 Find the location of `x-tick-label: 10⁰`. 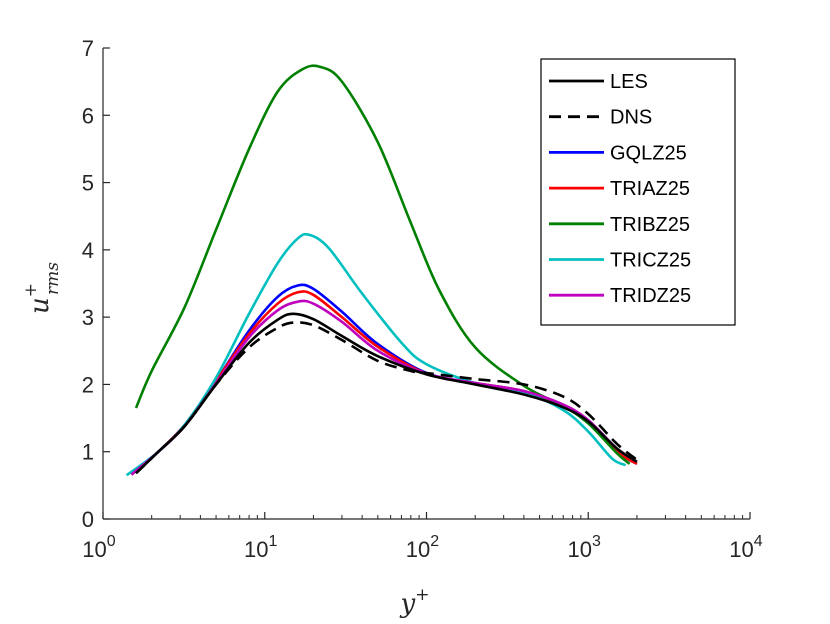

x-tick-label: 10⁰ is located at coordinates (98, 547).